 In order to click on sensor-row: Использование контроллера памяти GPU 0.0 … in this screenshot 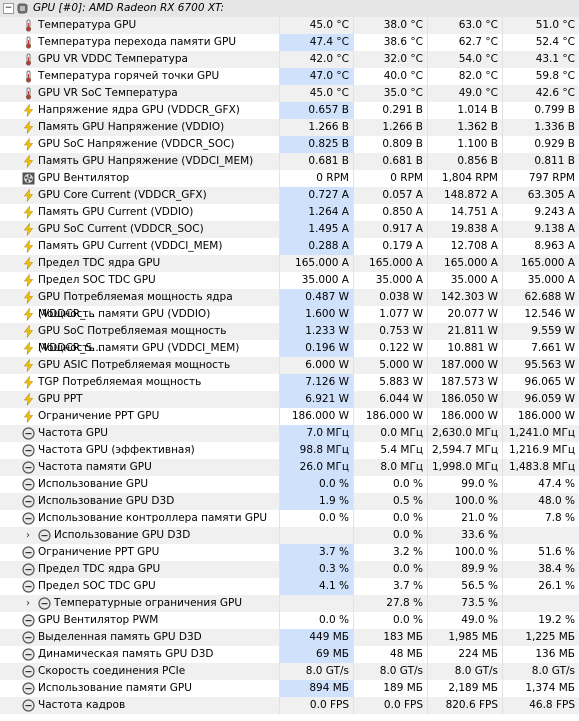, I will do `click(289, 518)`.